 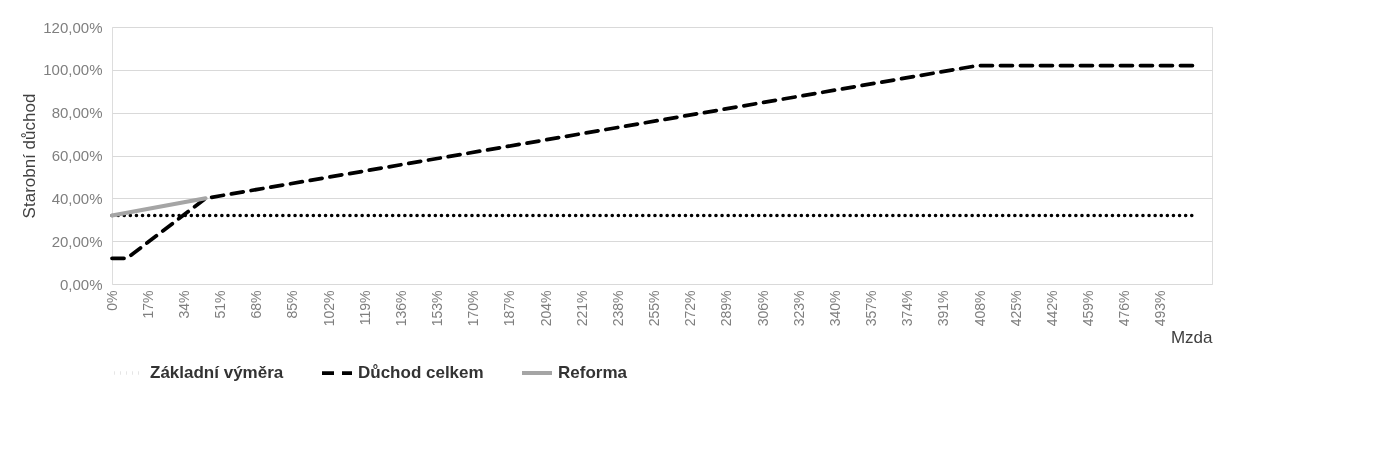 I want to click on x-tick-label: 340%, so click(x=834, y=308).